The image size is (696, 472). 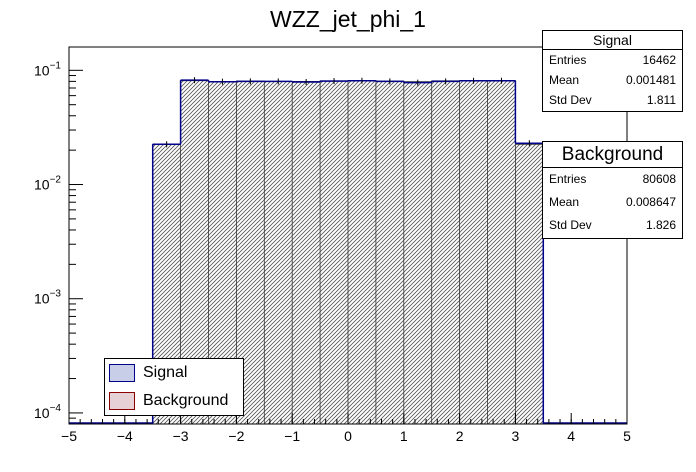 I want to click on legend-swatch-background, so click(x=122, y=401).